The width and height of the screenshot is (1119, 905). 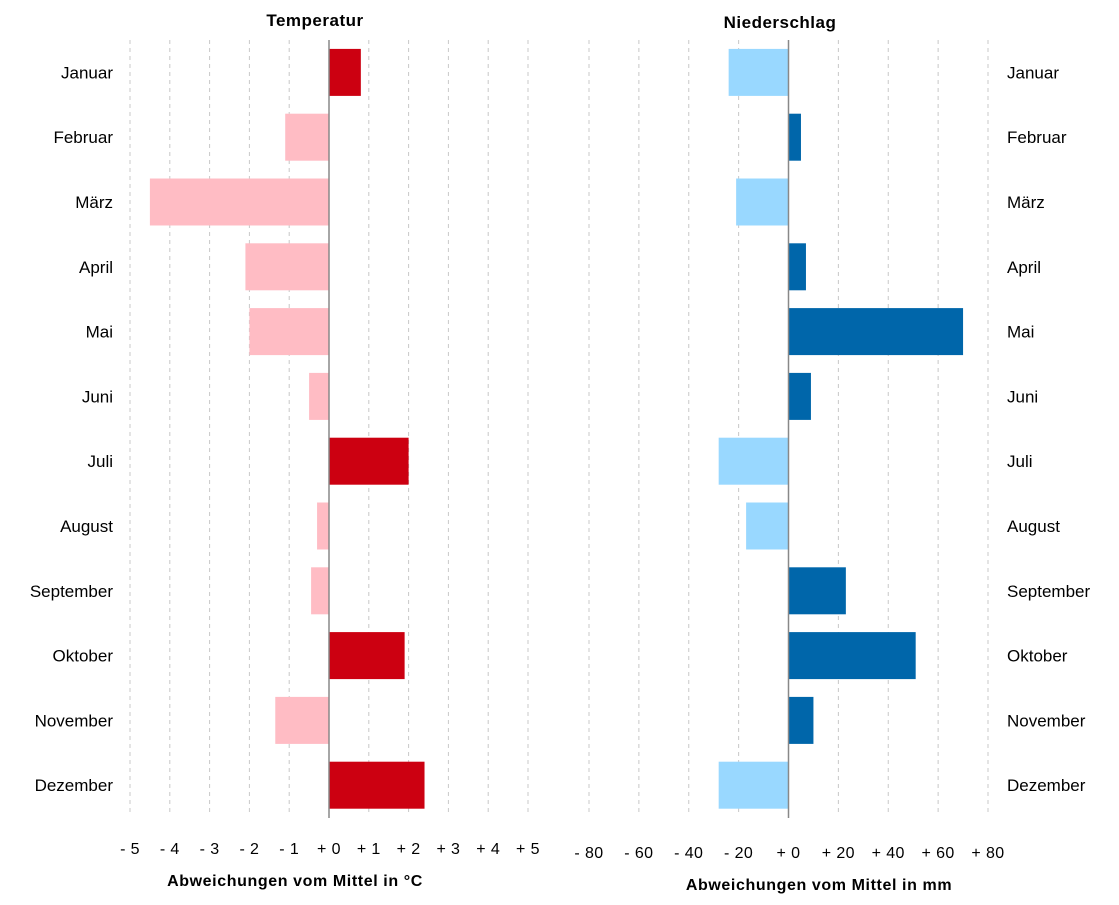 I want to click on temperature-category-label: Mai, so click(x=99, y=332).